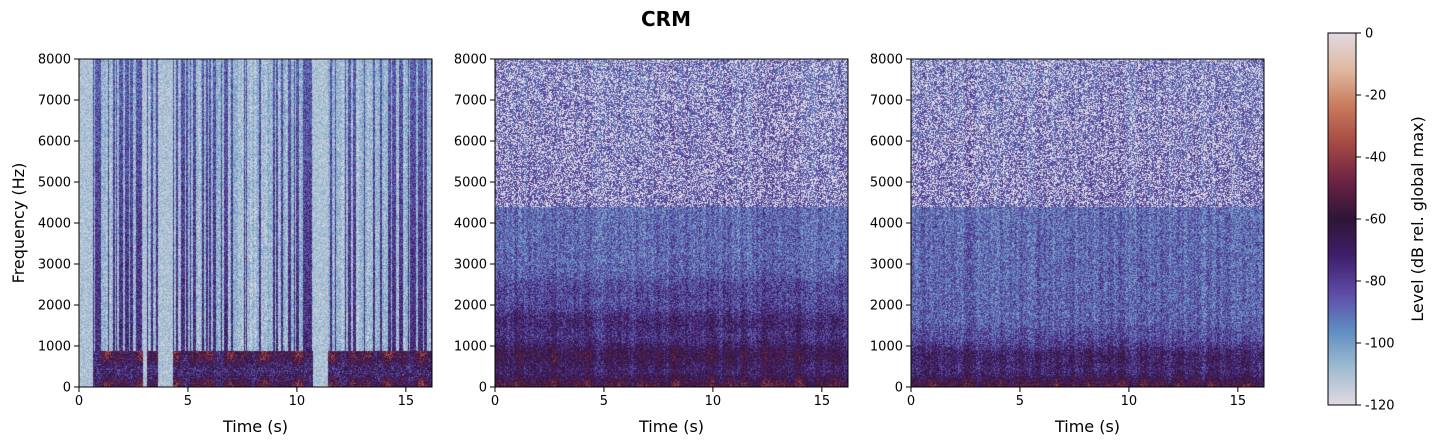  I want to click on y-axis-label: Frequency (Hz), so click(18, 223).